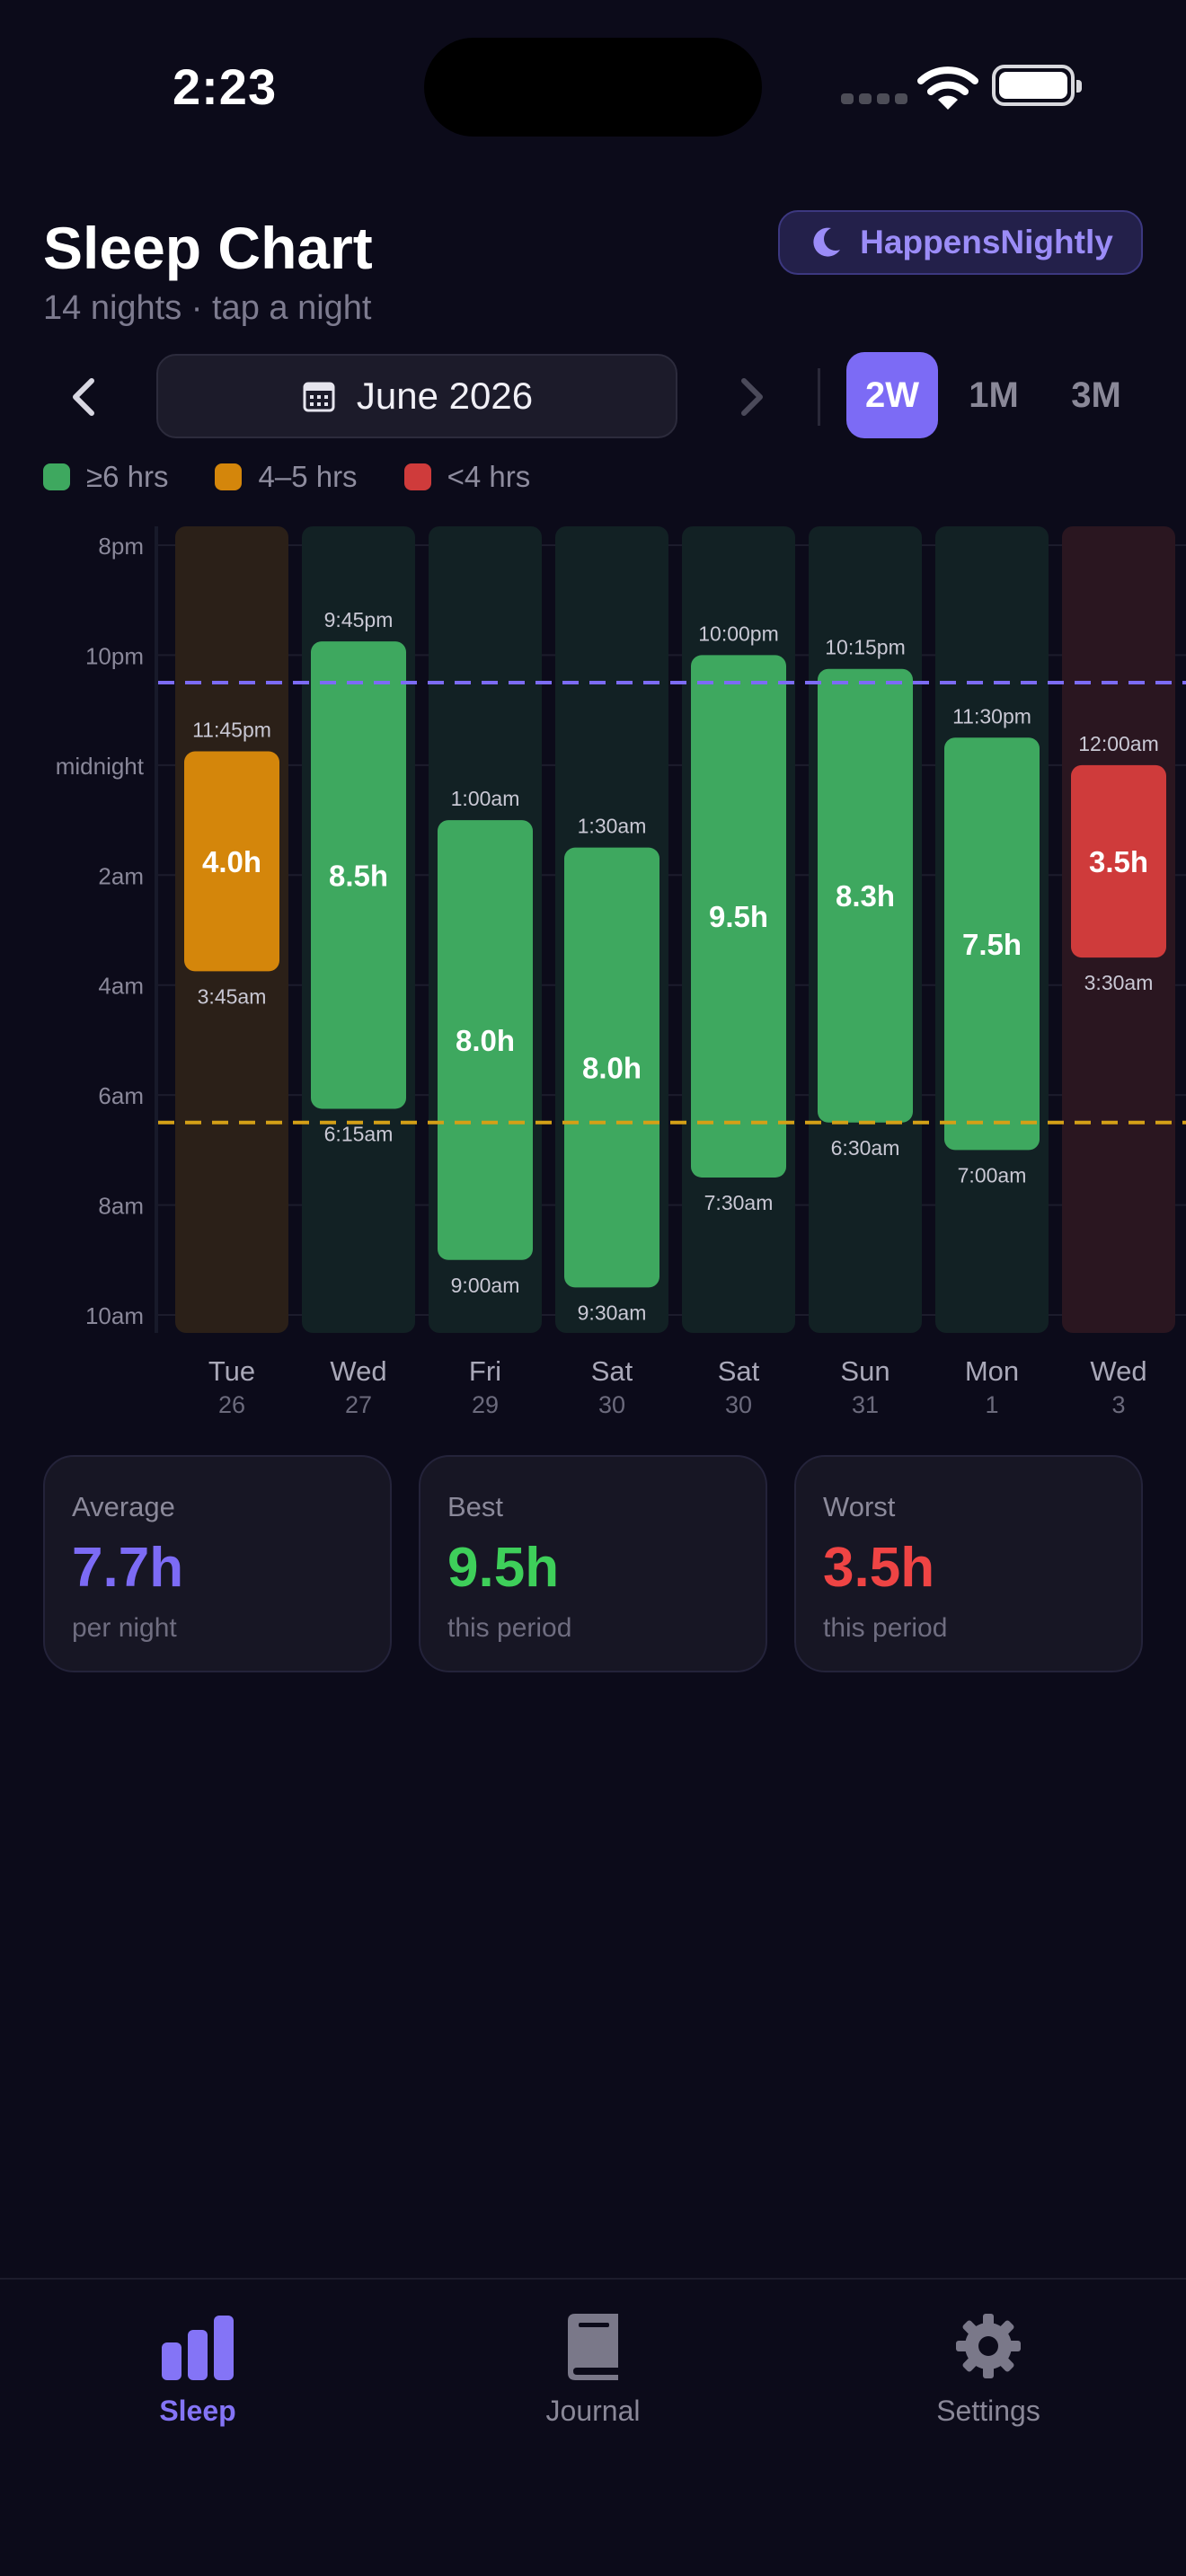  I want to click on wake-time-label: 7:00am, so click(992, 1175).